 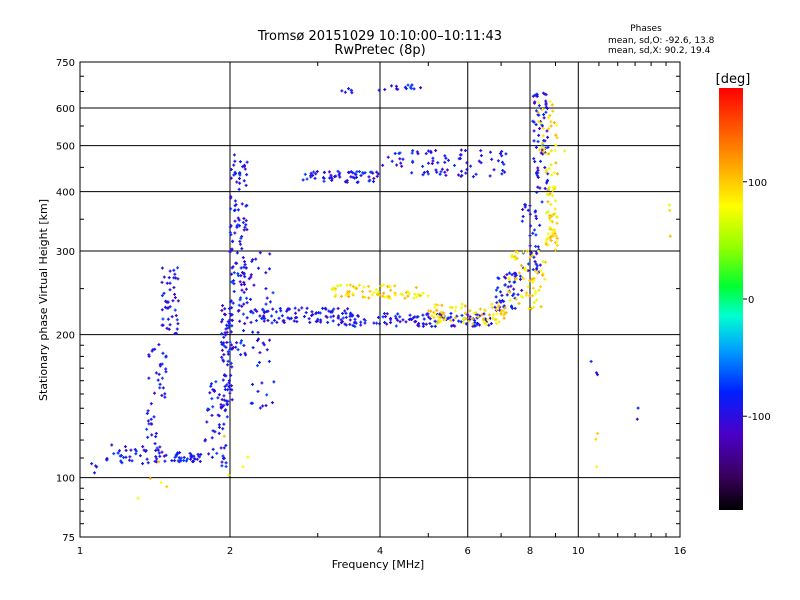 What do you see at coordinates (380, 551) in the screenshot?
I see `x-tick-label: 4` at bounding box center [380, 551].